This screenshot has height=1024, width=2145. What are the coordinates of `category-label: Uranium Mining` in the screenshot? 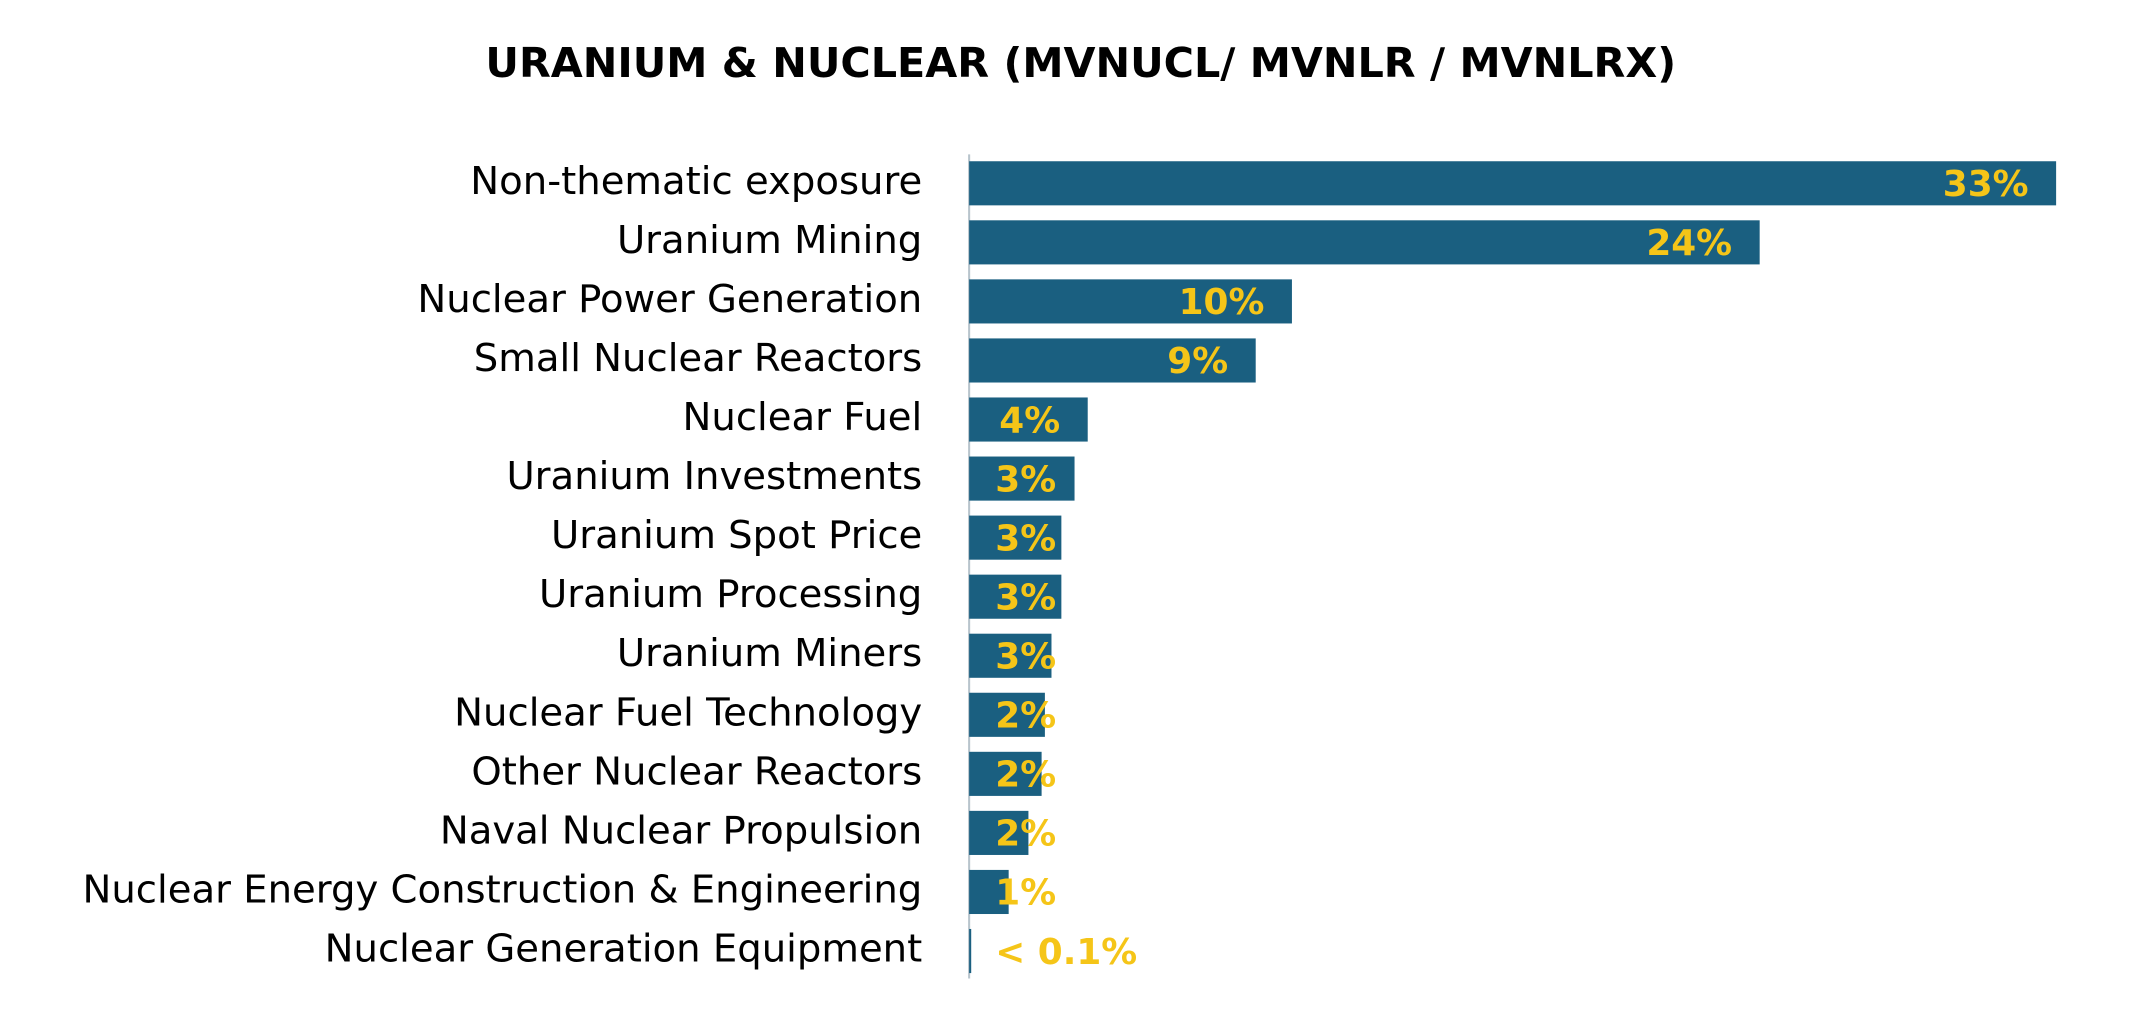 It's located at (769, 240).